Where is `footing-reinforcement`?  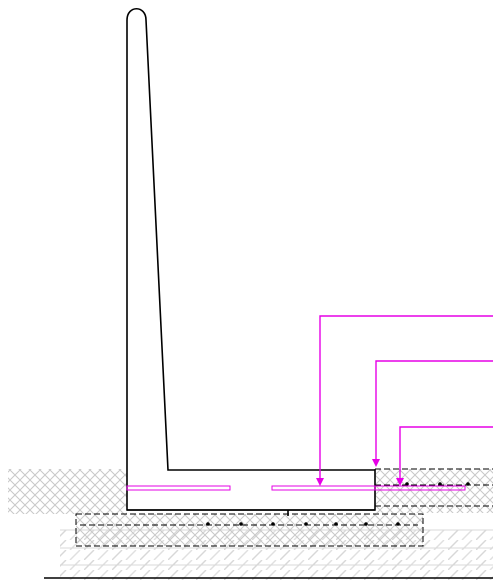 footing-reinforcement is located at coordinates (296, 488).